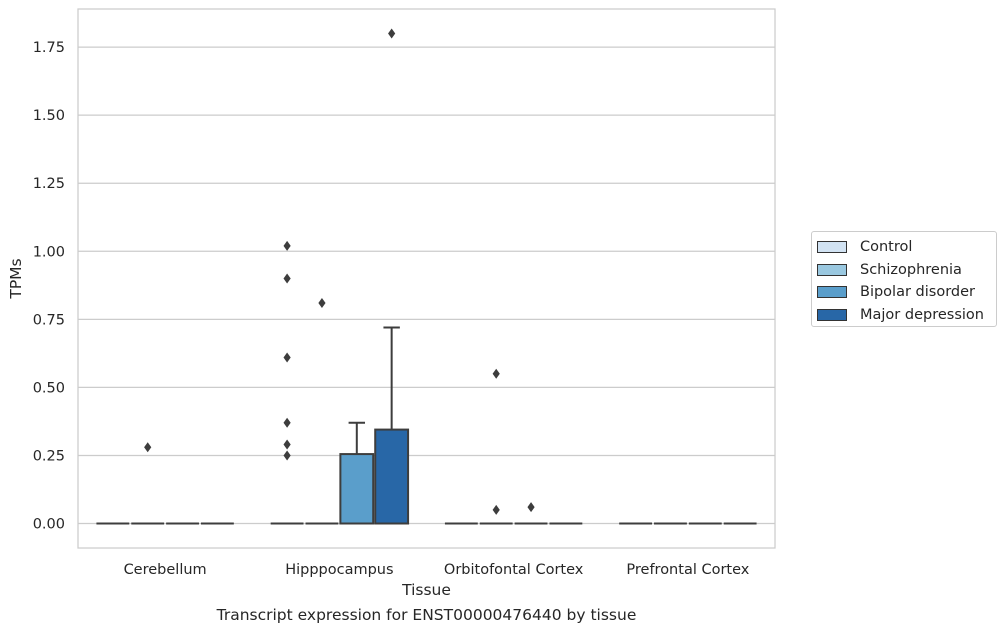  I want to click on legend-item: Schizophrenia, so click(906, 270).